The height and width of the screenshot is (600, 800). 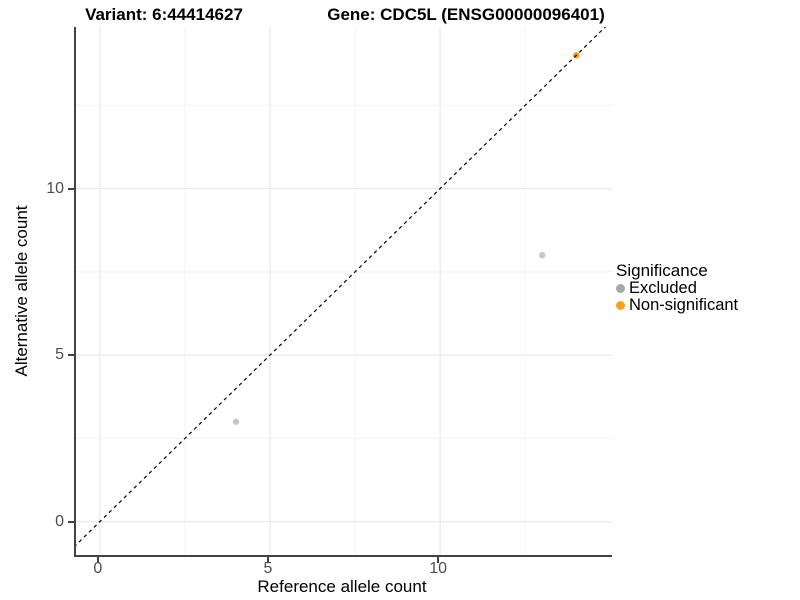 What do you see at coordinates (620, 288) in the screenshot?
I see `legend-key-excluded-dot-icon` at bounding box center [620, 288].